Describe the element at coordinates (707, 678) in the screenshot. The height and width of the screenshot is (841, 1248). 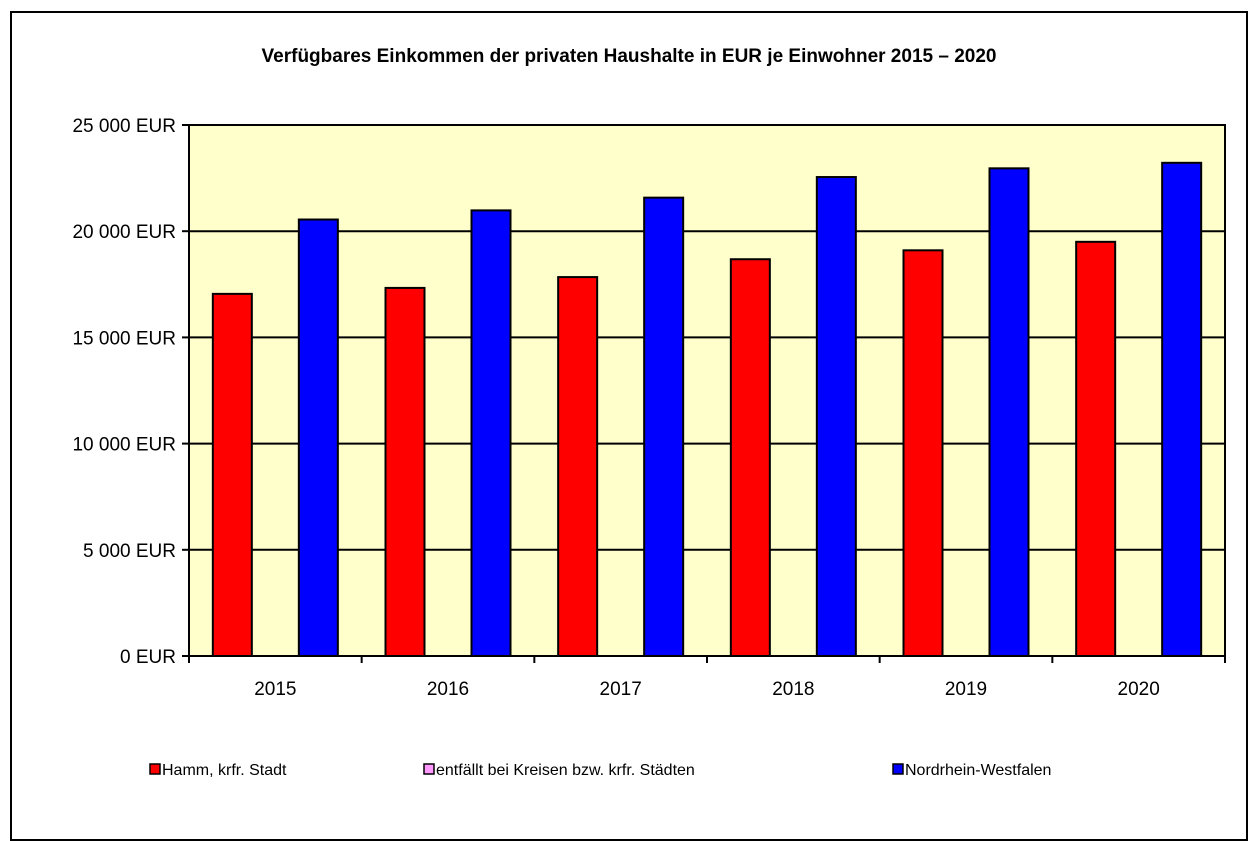
I see `x-axis-ticks: 2015 2016 2017 2018 2019 2020` at that location.